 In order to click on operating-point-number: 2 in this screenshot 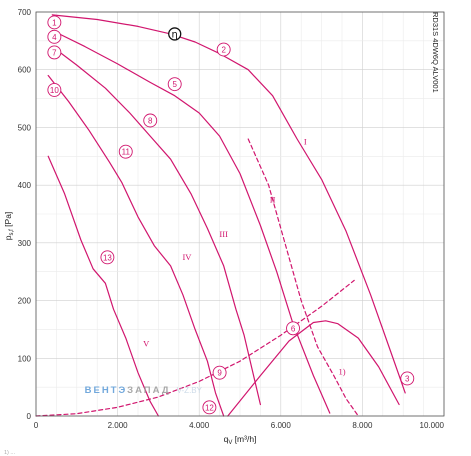, I will do `click(223, 50)`.